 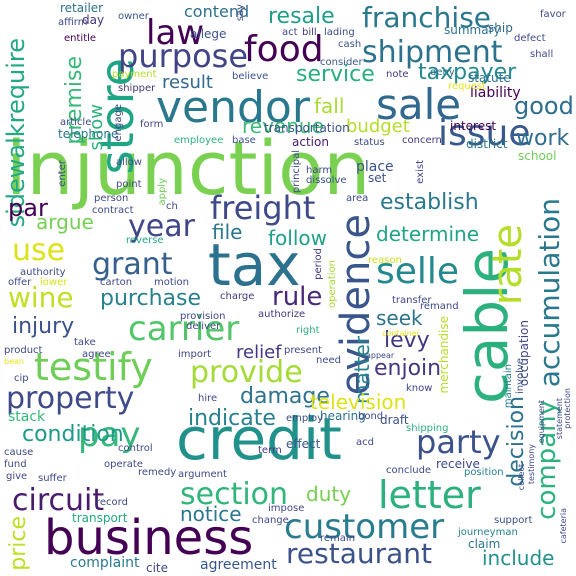 I want to click on word-use: use, so click(x=39, y=250).